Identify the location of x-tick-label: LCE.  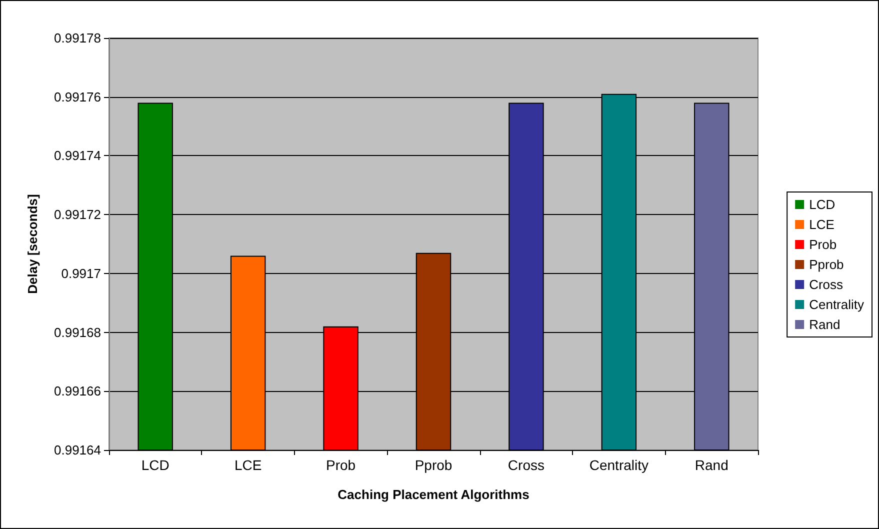
(248, 465).